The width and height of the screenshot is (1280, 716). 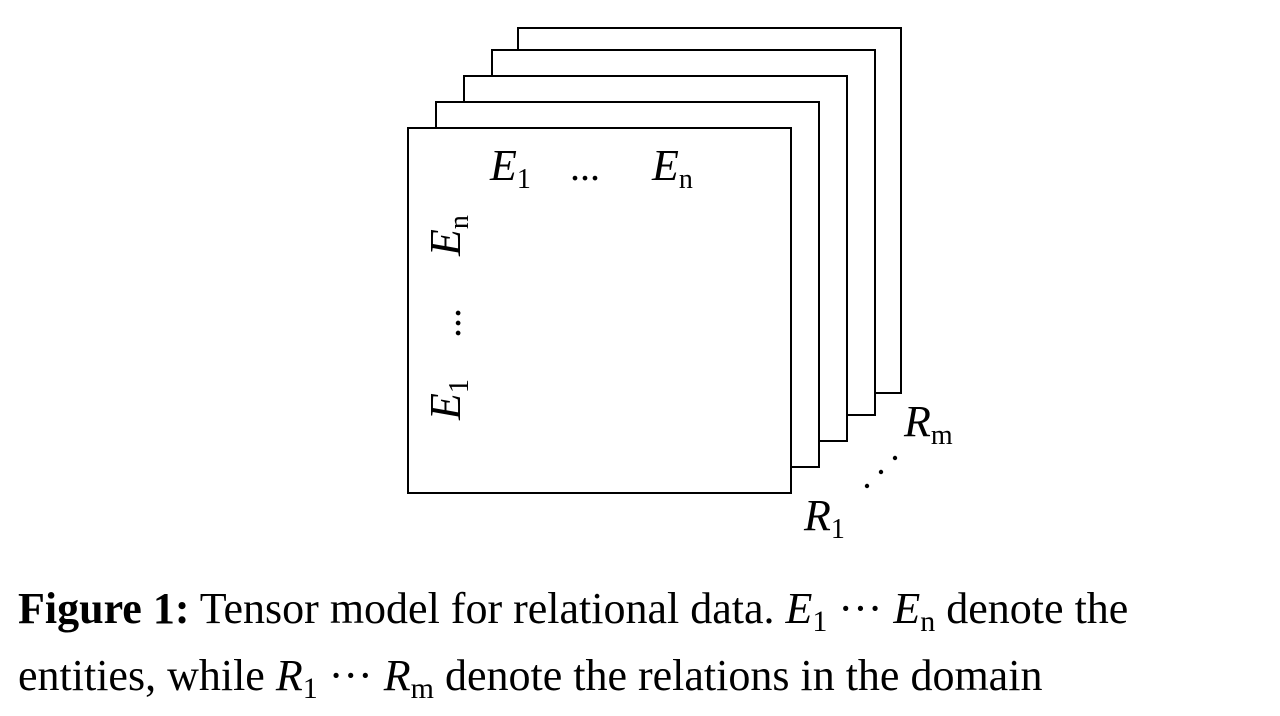 What do you see at coordinates (799, 608) in the screenshot?
I see `caption-e-start: E` at bounding box center [799, 608].